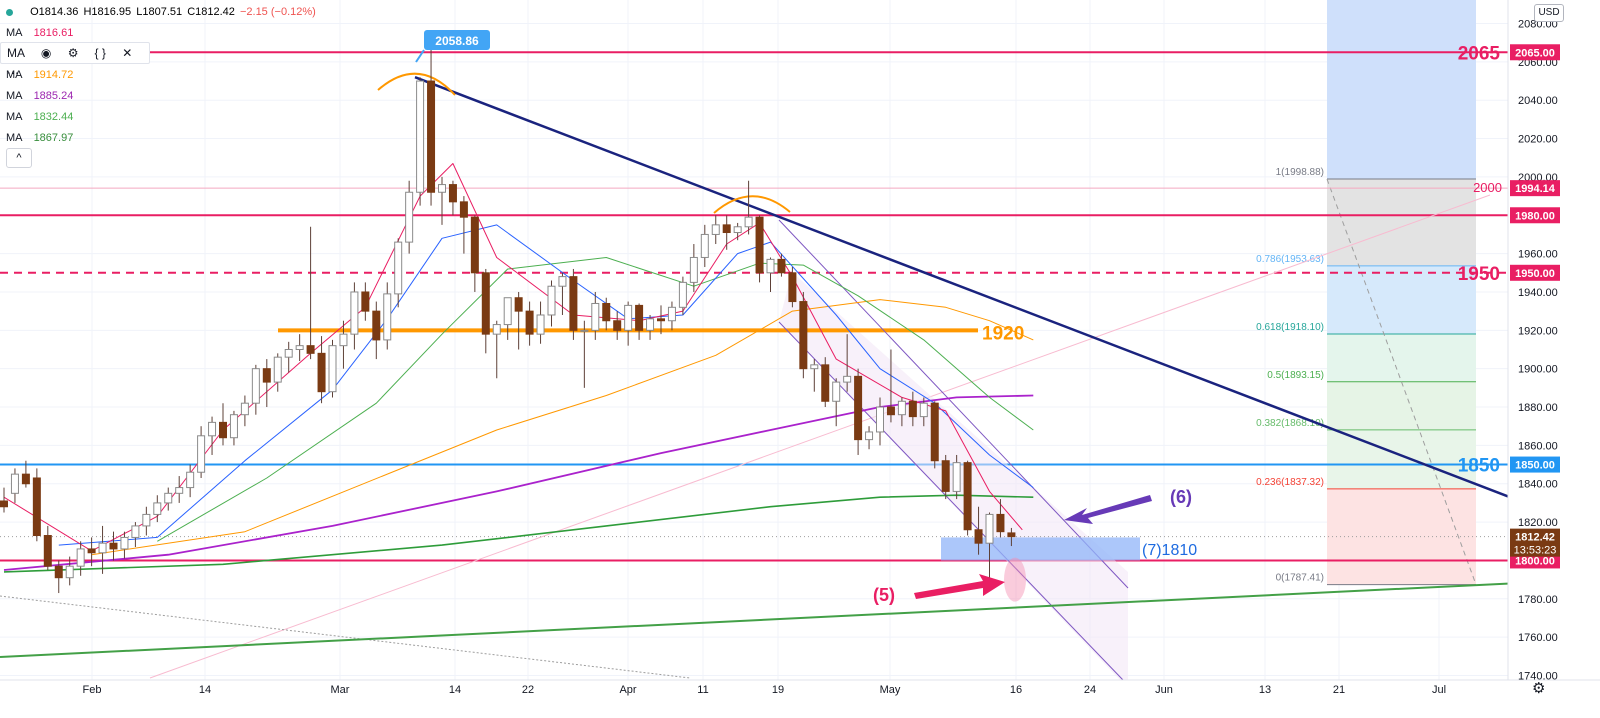 The height and width of the screenshot is (718, 1600). I want to click on price-tick-label: 1920.00, so click(1538, 331).